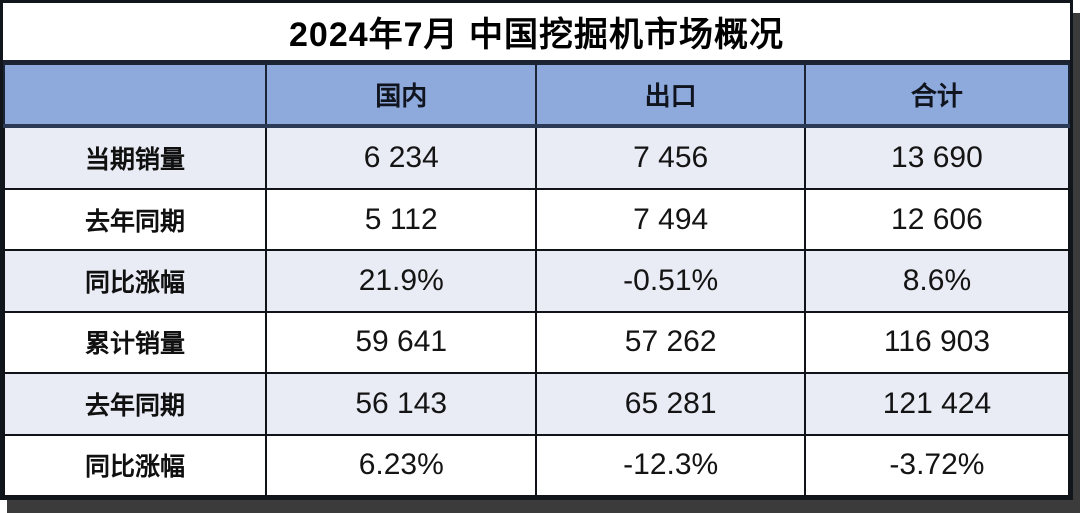 This screenshot has width=1080, height=513. I want to click on cell-value: 57 262, so click(670, 342).